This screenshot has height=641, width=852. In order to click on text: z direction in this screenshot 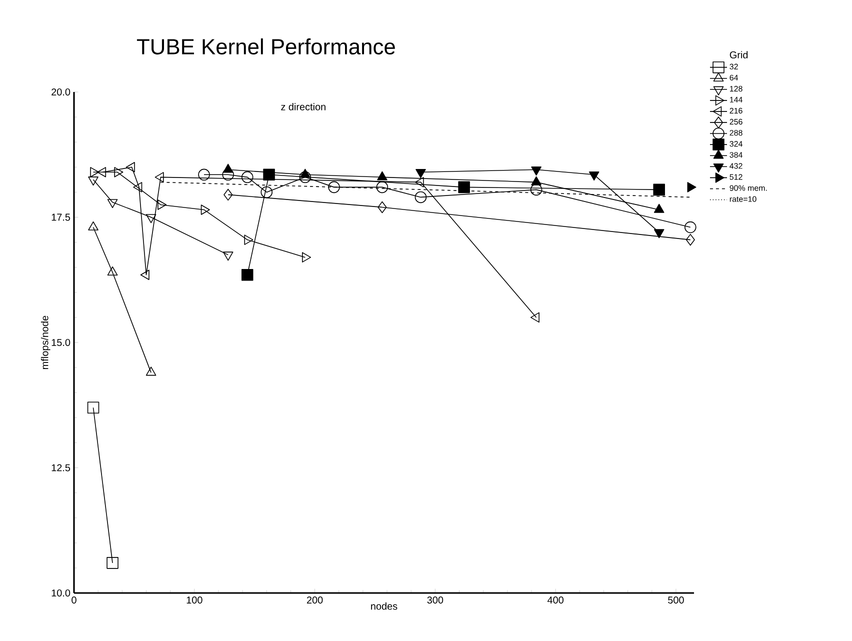, I will do `click(303, 106)`.